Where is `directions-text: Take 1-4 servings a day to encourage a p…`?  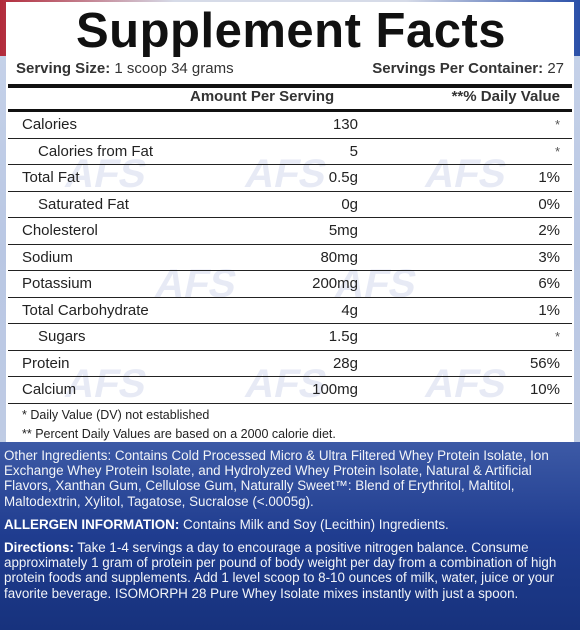
directions-text: Take 1-4 servings a day to encourage a p… is located at coordinates (280, 570).